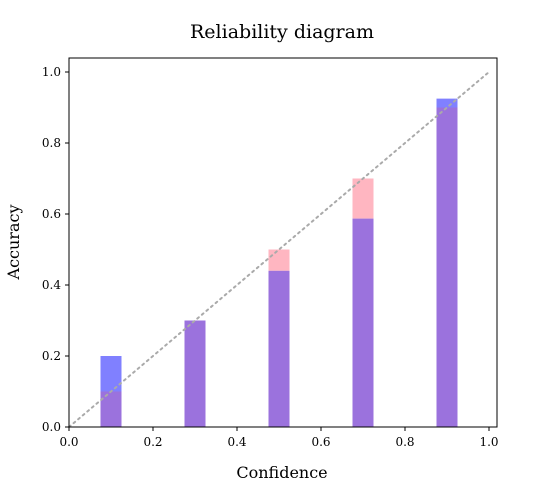 This screenshot has height=480, width=552. Describe the element at coordinates (281, 471) in the screenshot. I see `x-axis-label: Confidence` at that location.